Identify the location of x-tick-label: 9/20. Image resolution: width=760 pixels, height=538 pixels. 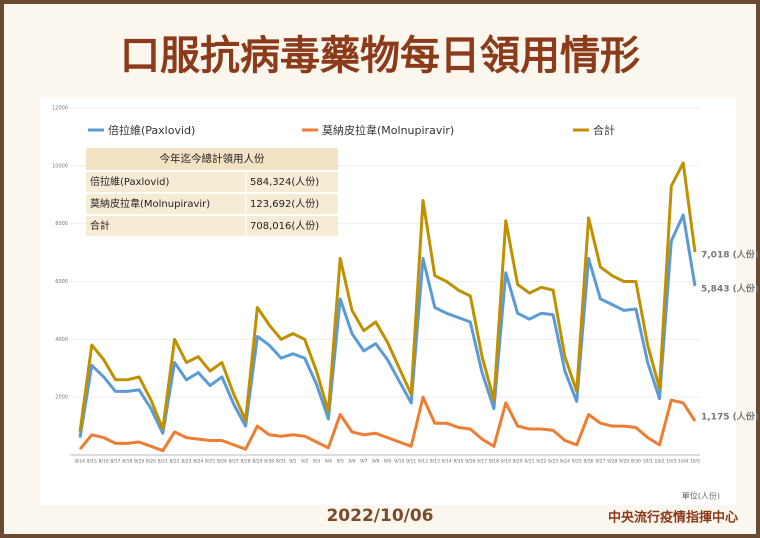
(518, 462).